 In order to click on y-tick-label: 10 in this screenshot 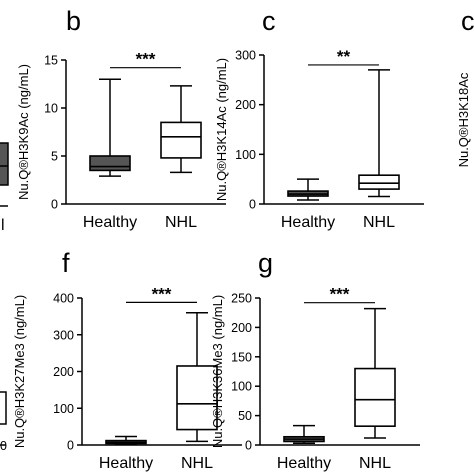, I will do `click(51, 109)`.